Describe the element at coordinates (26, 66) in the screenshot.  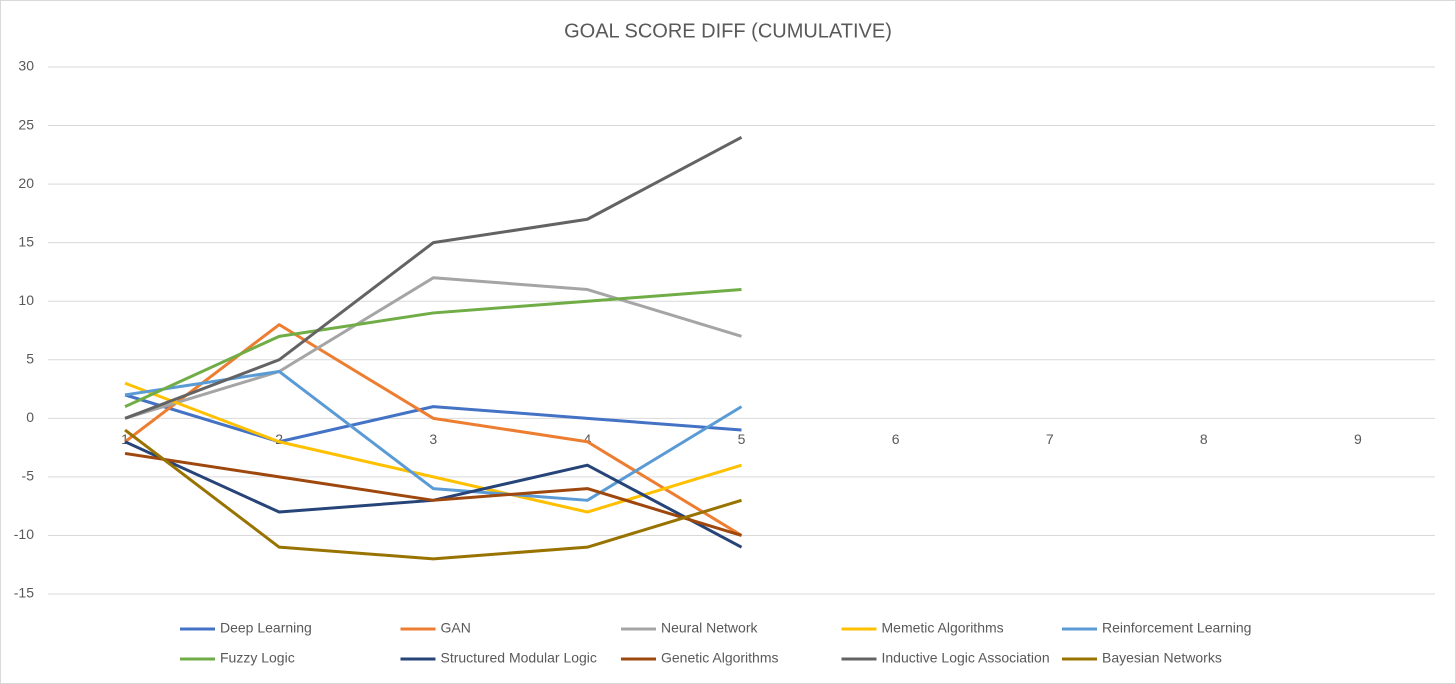
I see `y-tick-label: 30` at that location.